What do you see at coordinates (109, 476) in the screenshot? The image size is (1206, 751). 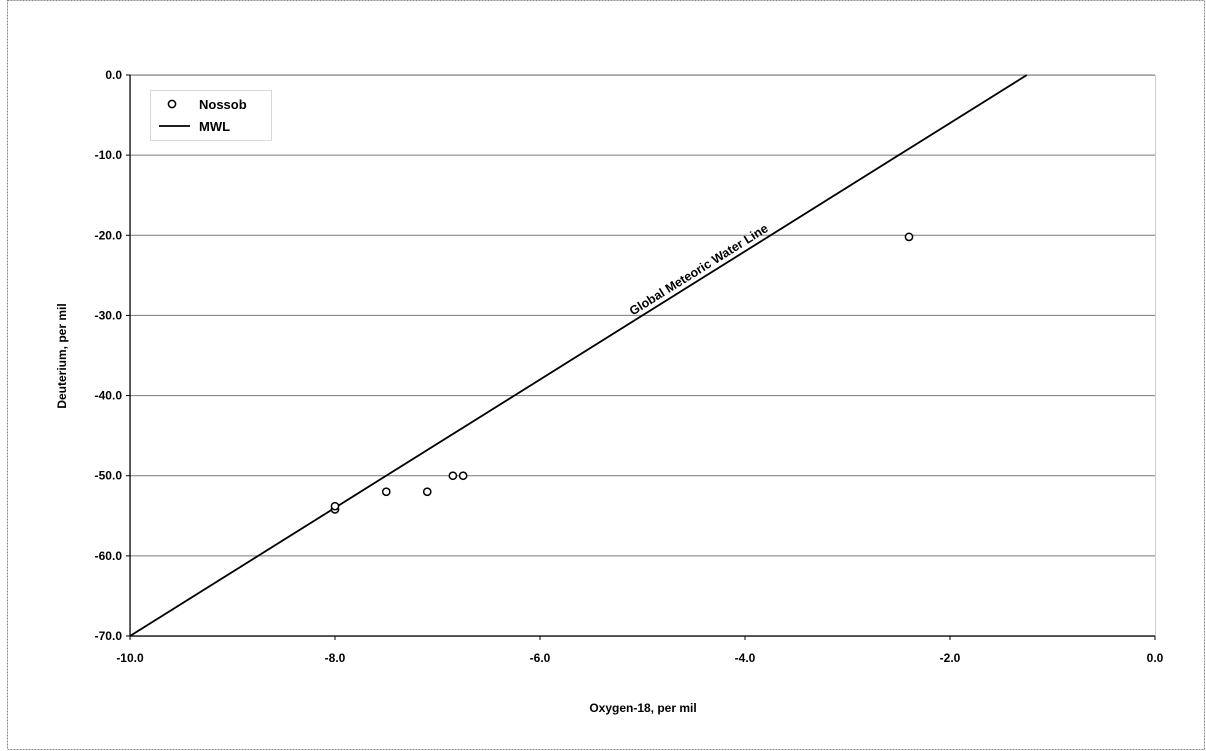 I see `y-tick-label: -50.0` at bounding box center [109, 476].